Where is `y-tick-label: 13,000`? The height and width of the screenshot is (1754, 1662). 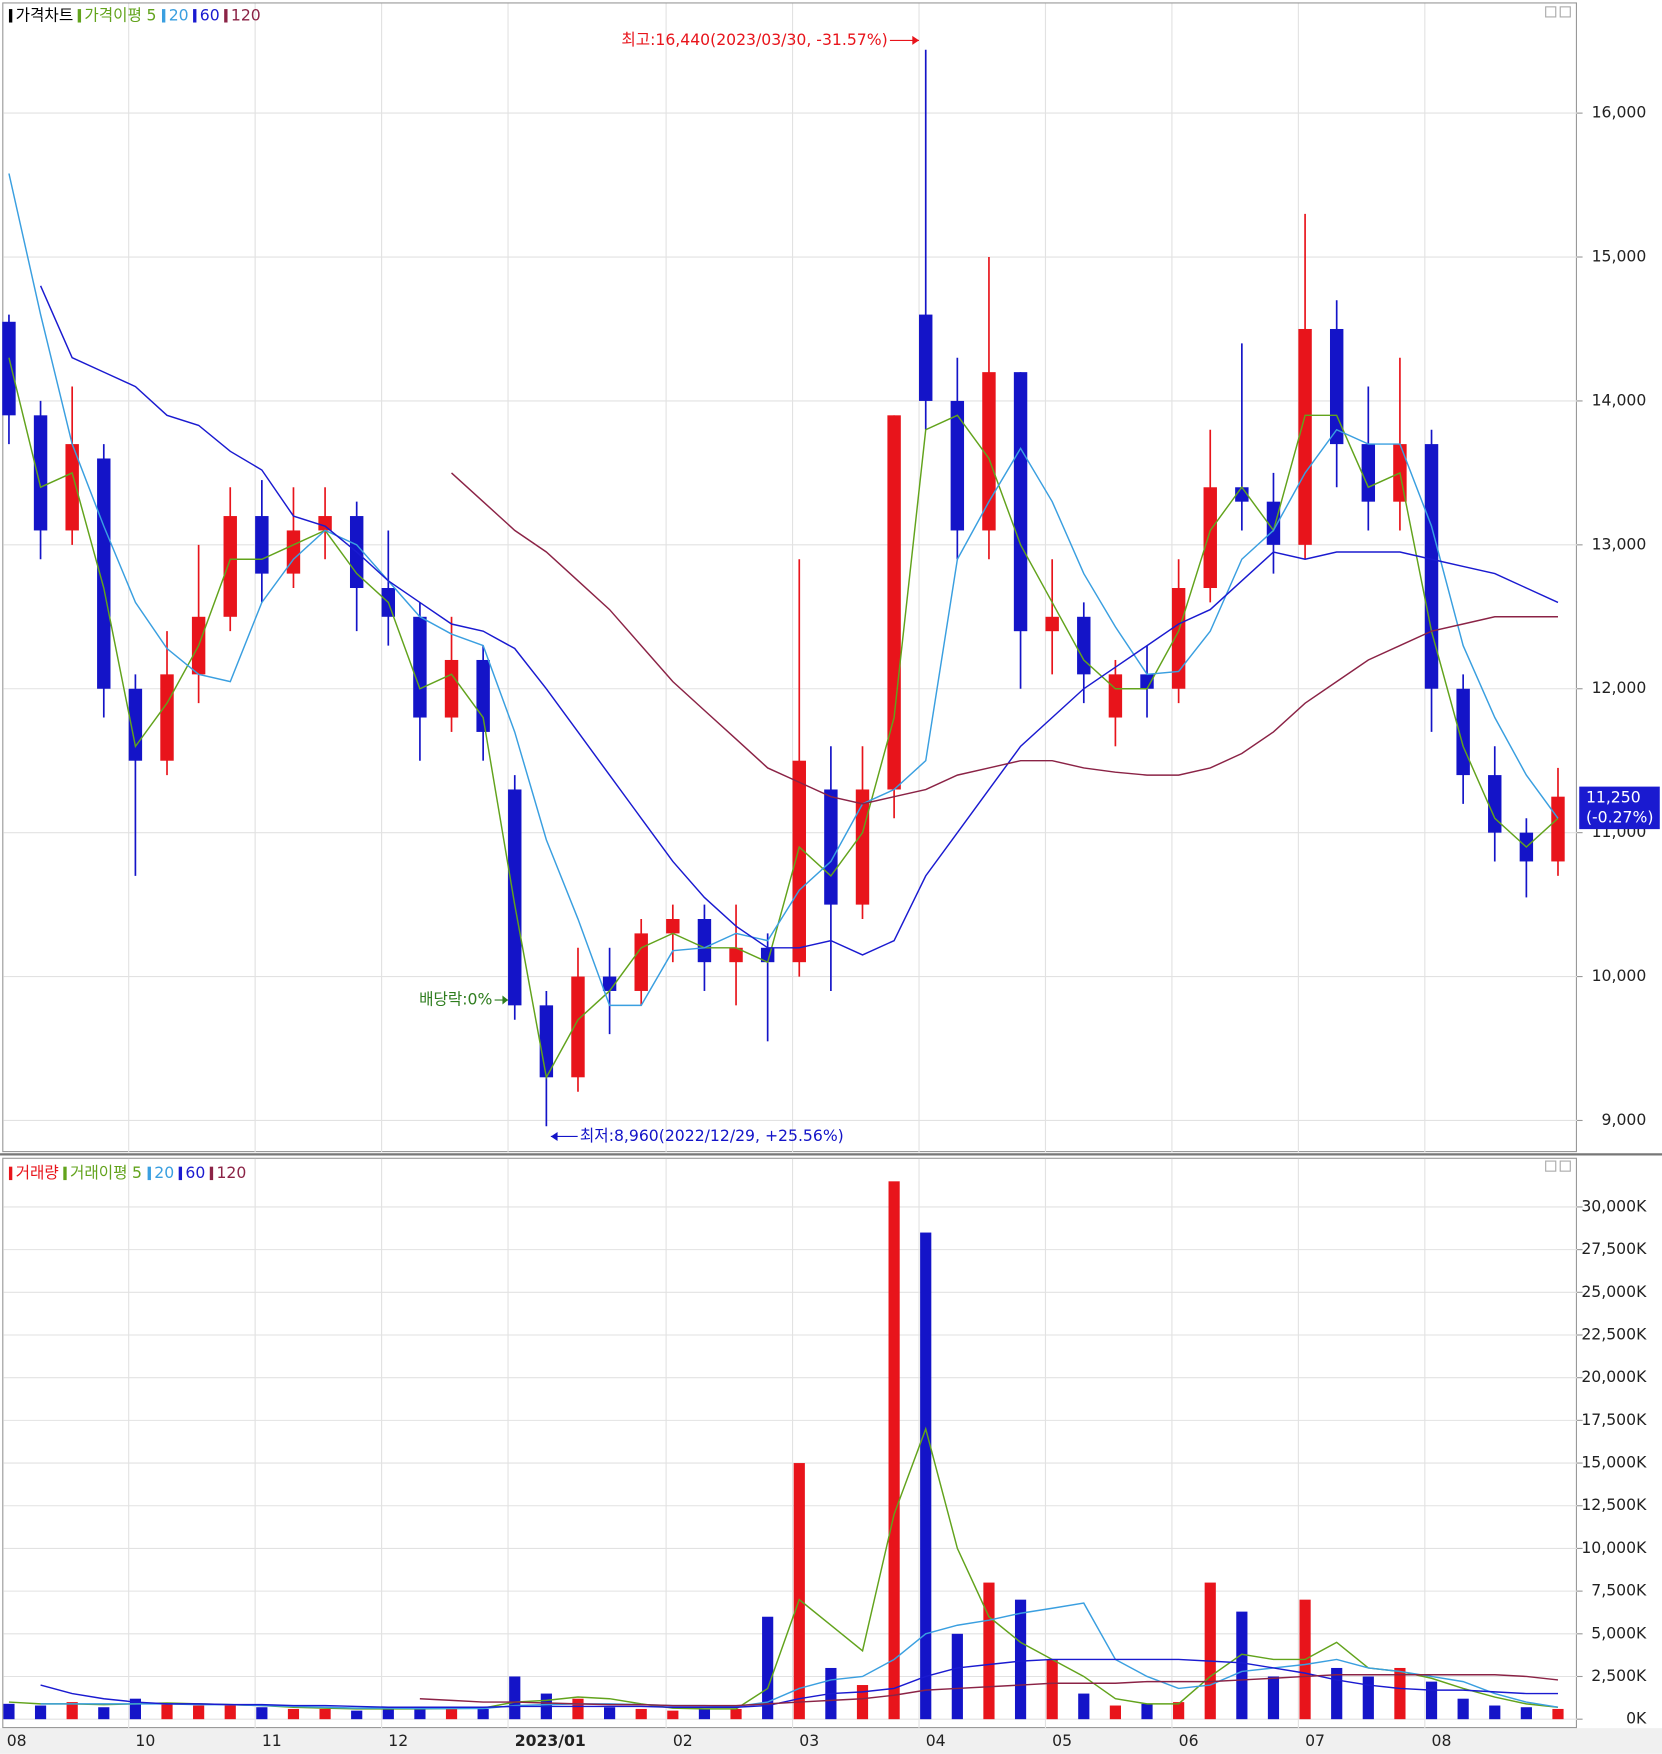
y-tick-label: 13,000 is located at coordinates (1619, 543).